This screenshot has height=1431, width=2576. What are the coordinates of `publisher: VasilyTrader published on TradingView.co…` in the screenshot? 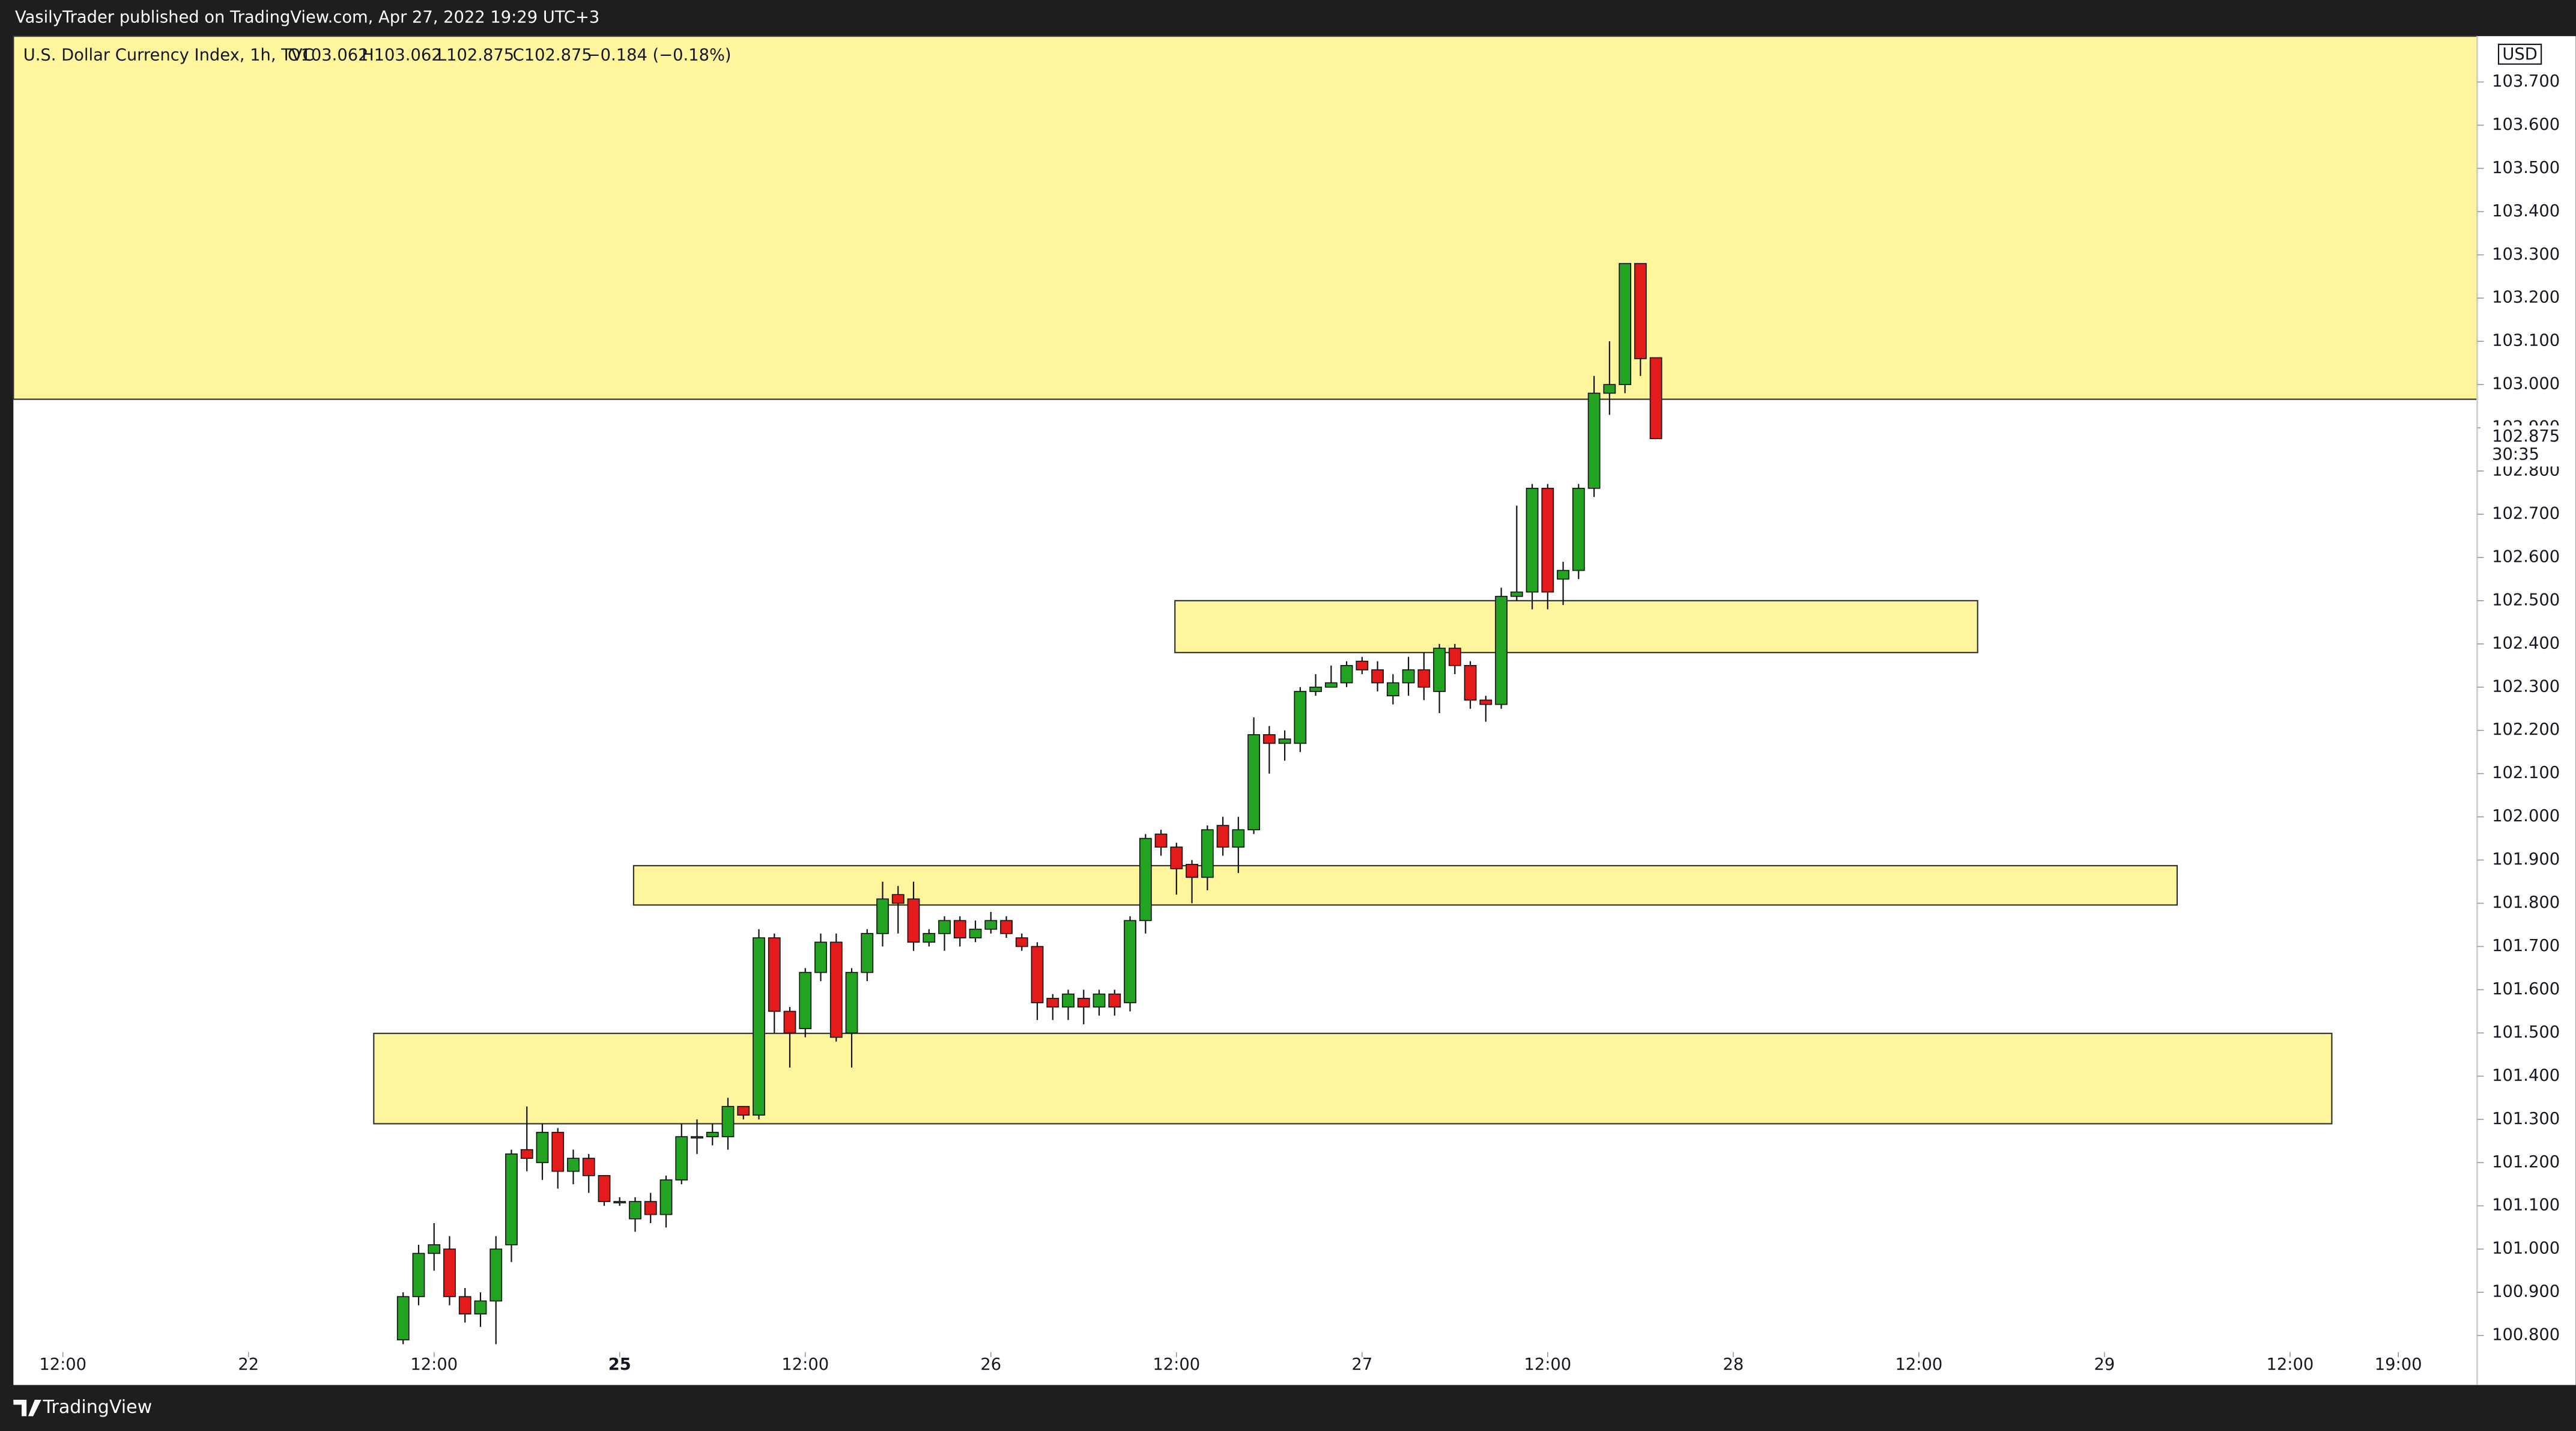 It's located at (307, 17).